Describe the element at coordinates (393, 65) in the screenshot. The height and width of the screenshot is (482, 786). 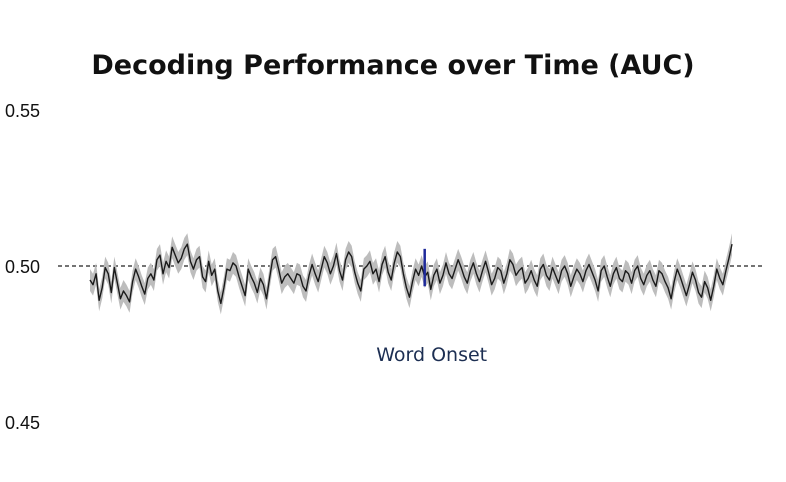
I see `chart-title: Decoding Performance over Time (AUC)` at that location.